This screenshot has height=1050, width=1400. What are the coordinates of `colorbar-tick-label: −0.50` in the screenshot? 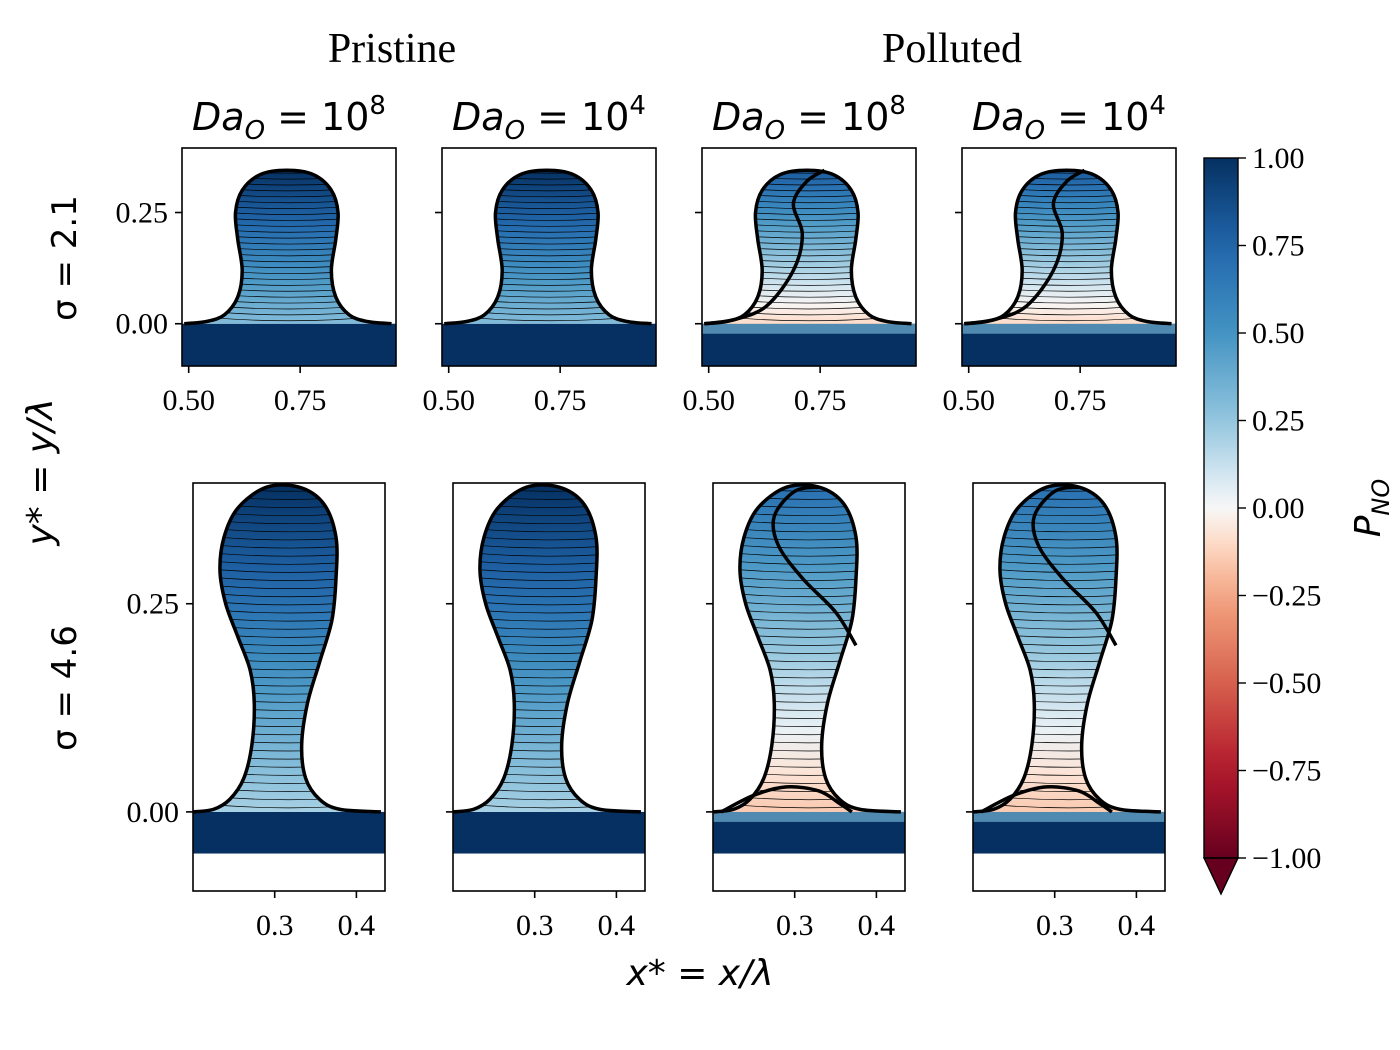 It's located at (1286, 683).